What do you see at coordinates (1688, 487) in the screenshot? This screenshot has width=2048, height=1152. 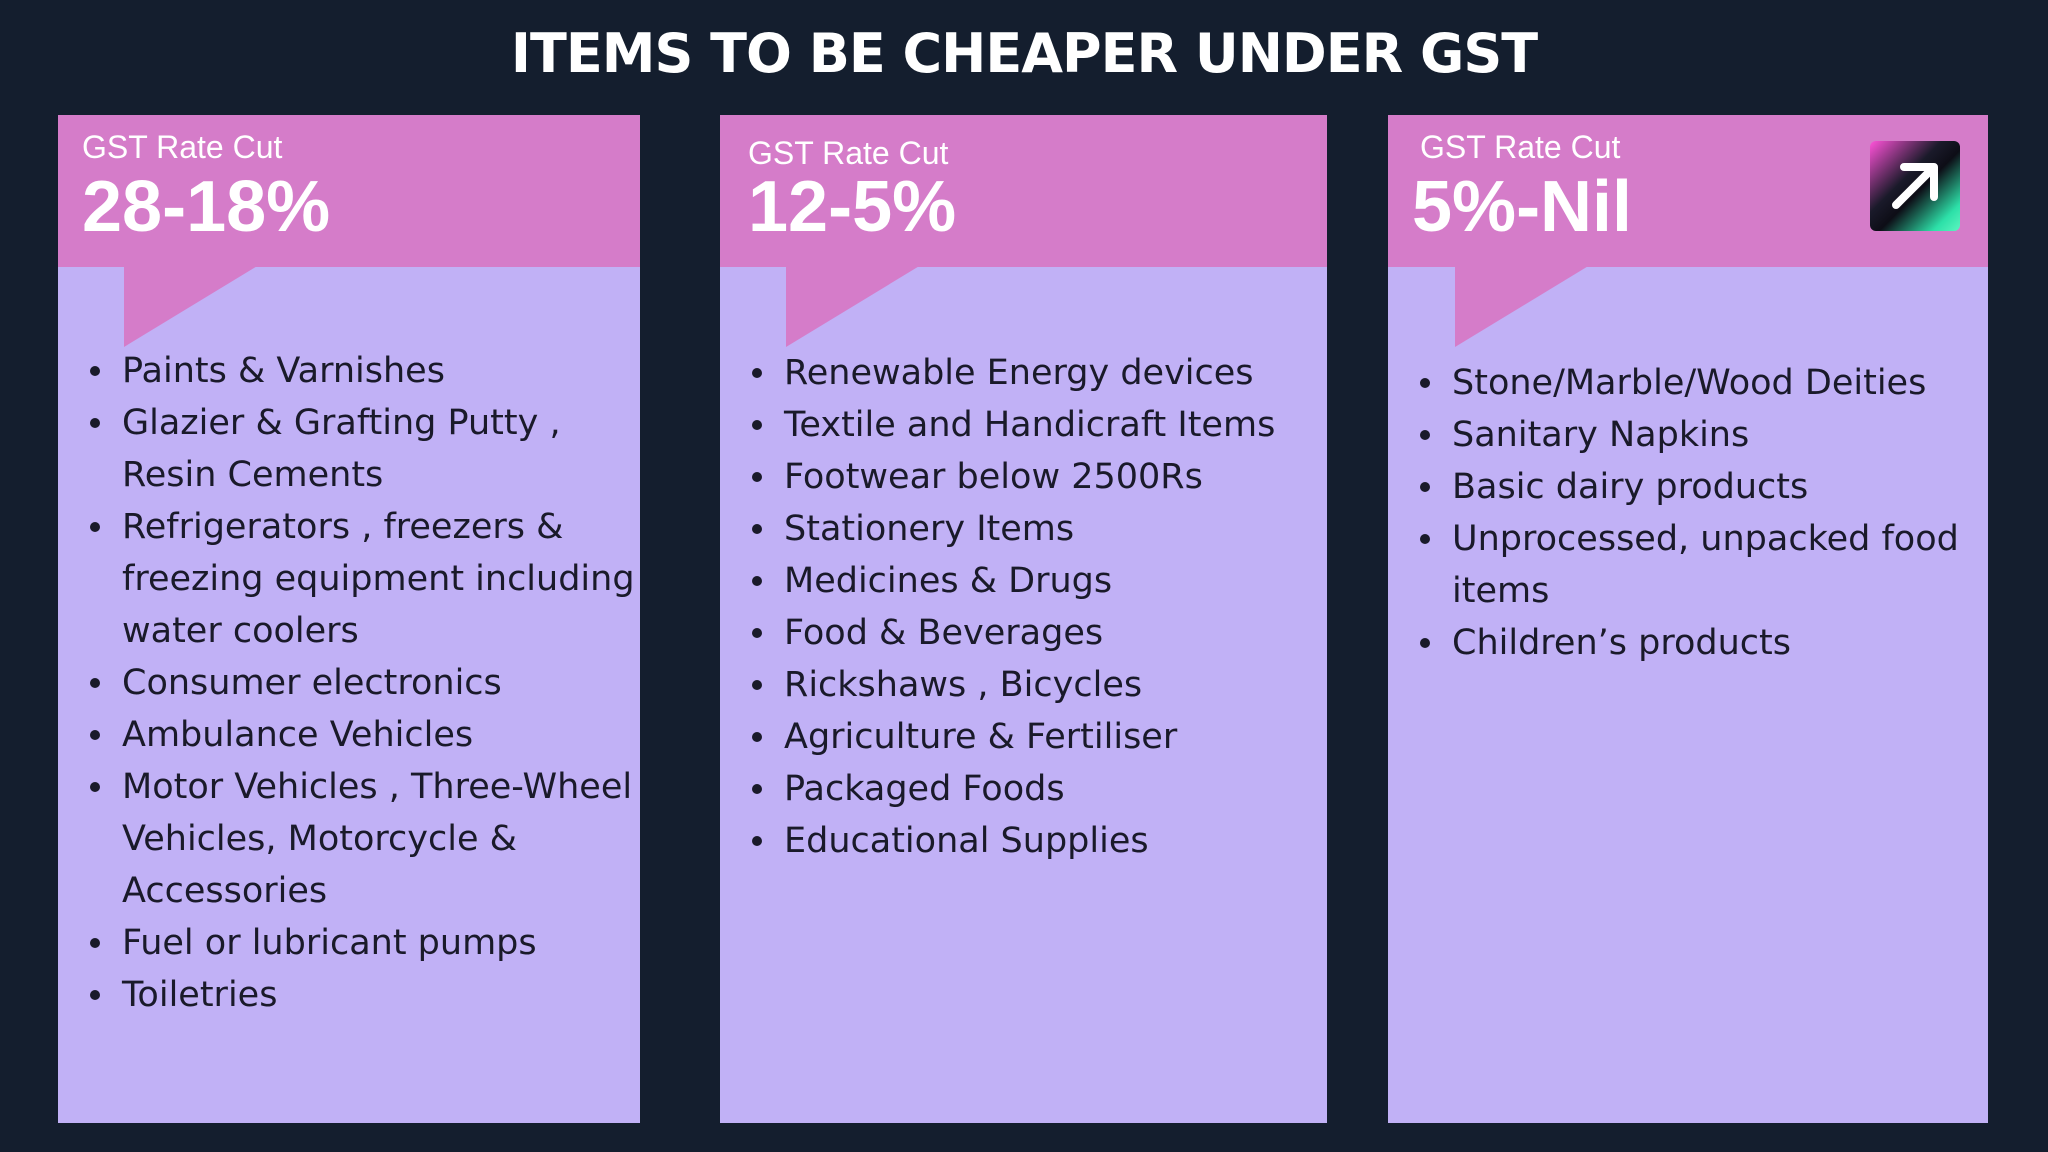 I see `list-item: Basic dairy products` at bounding box center [1688, 487].